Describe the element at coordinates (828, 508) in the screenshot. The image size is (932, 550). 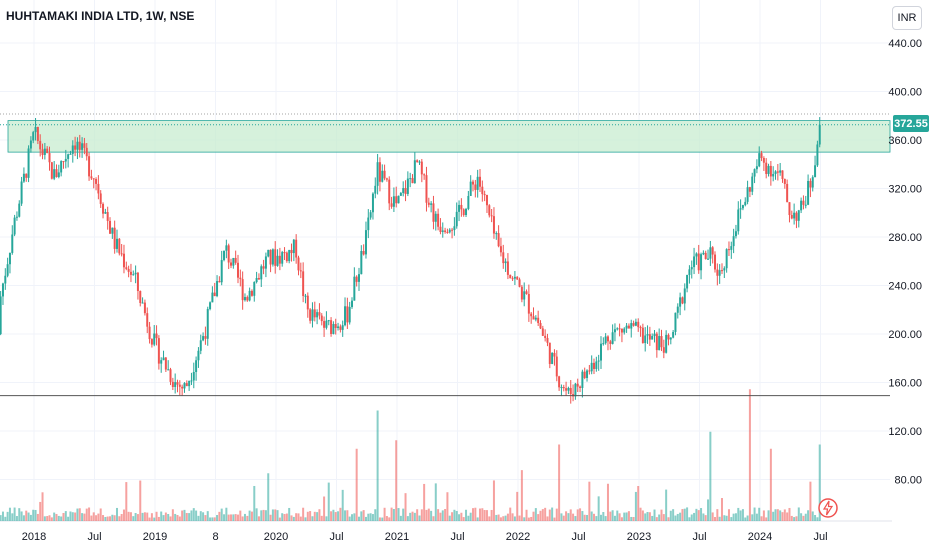
I see `flash-icon` at that location.